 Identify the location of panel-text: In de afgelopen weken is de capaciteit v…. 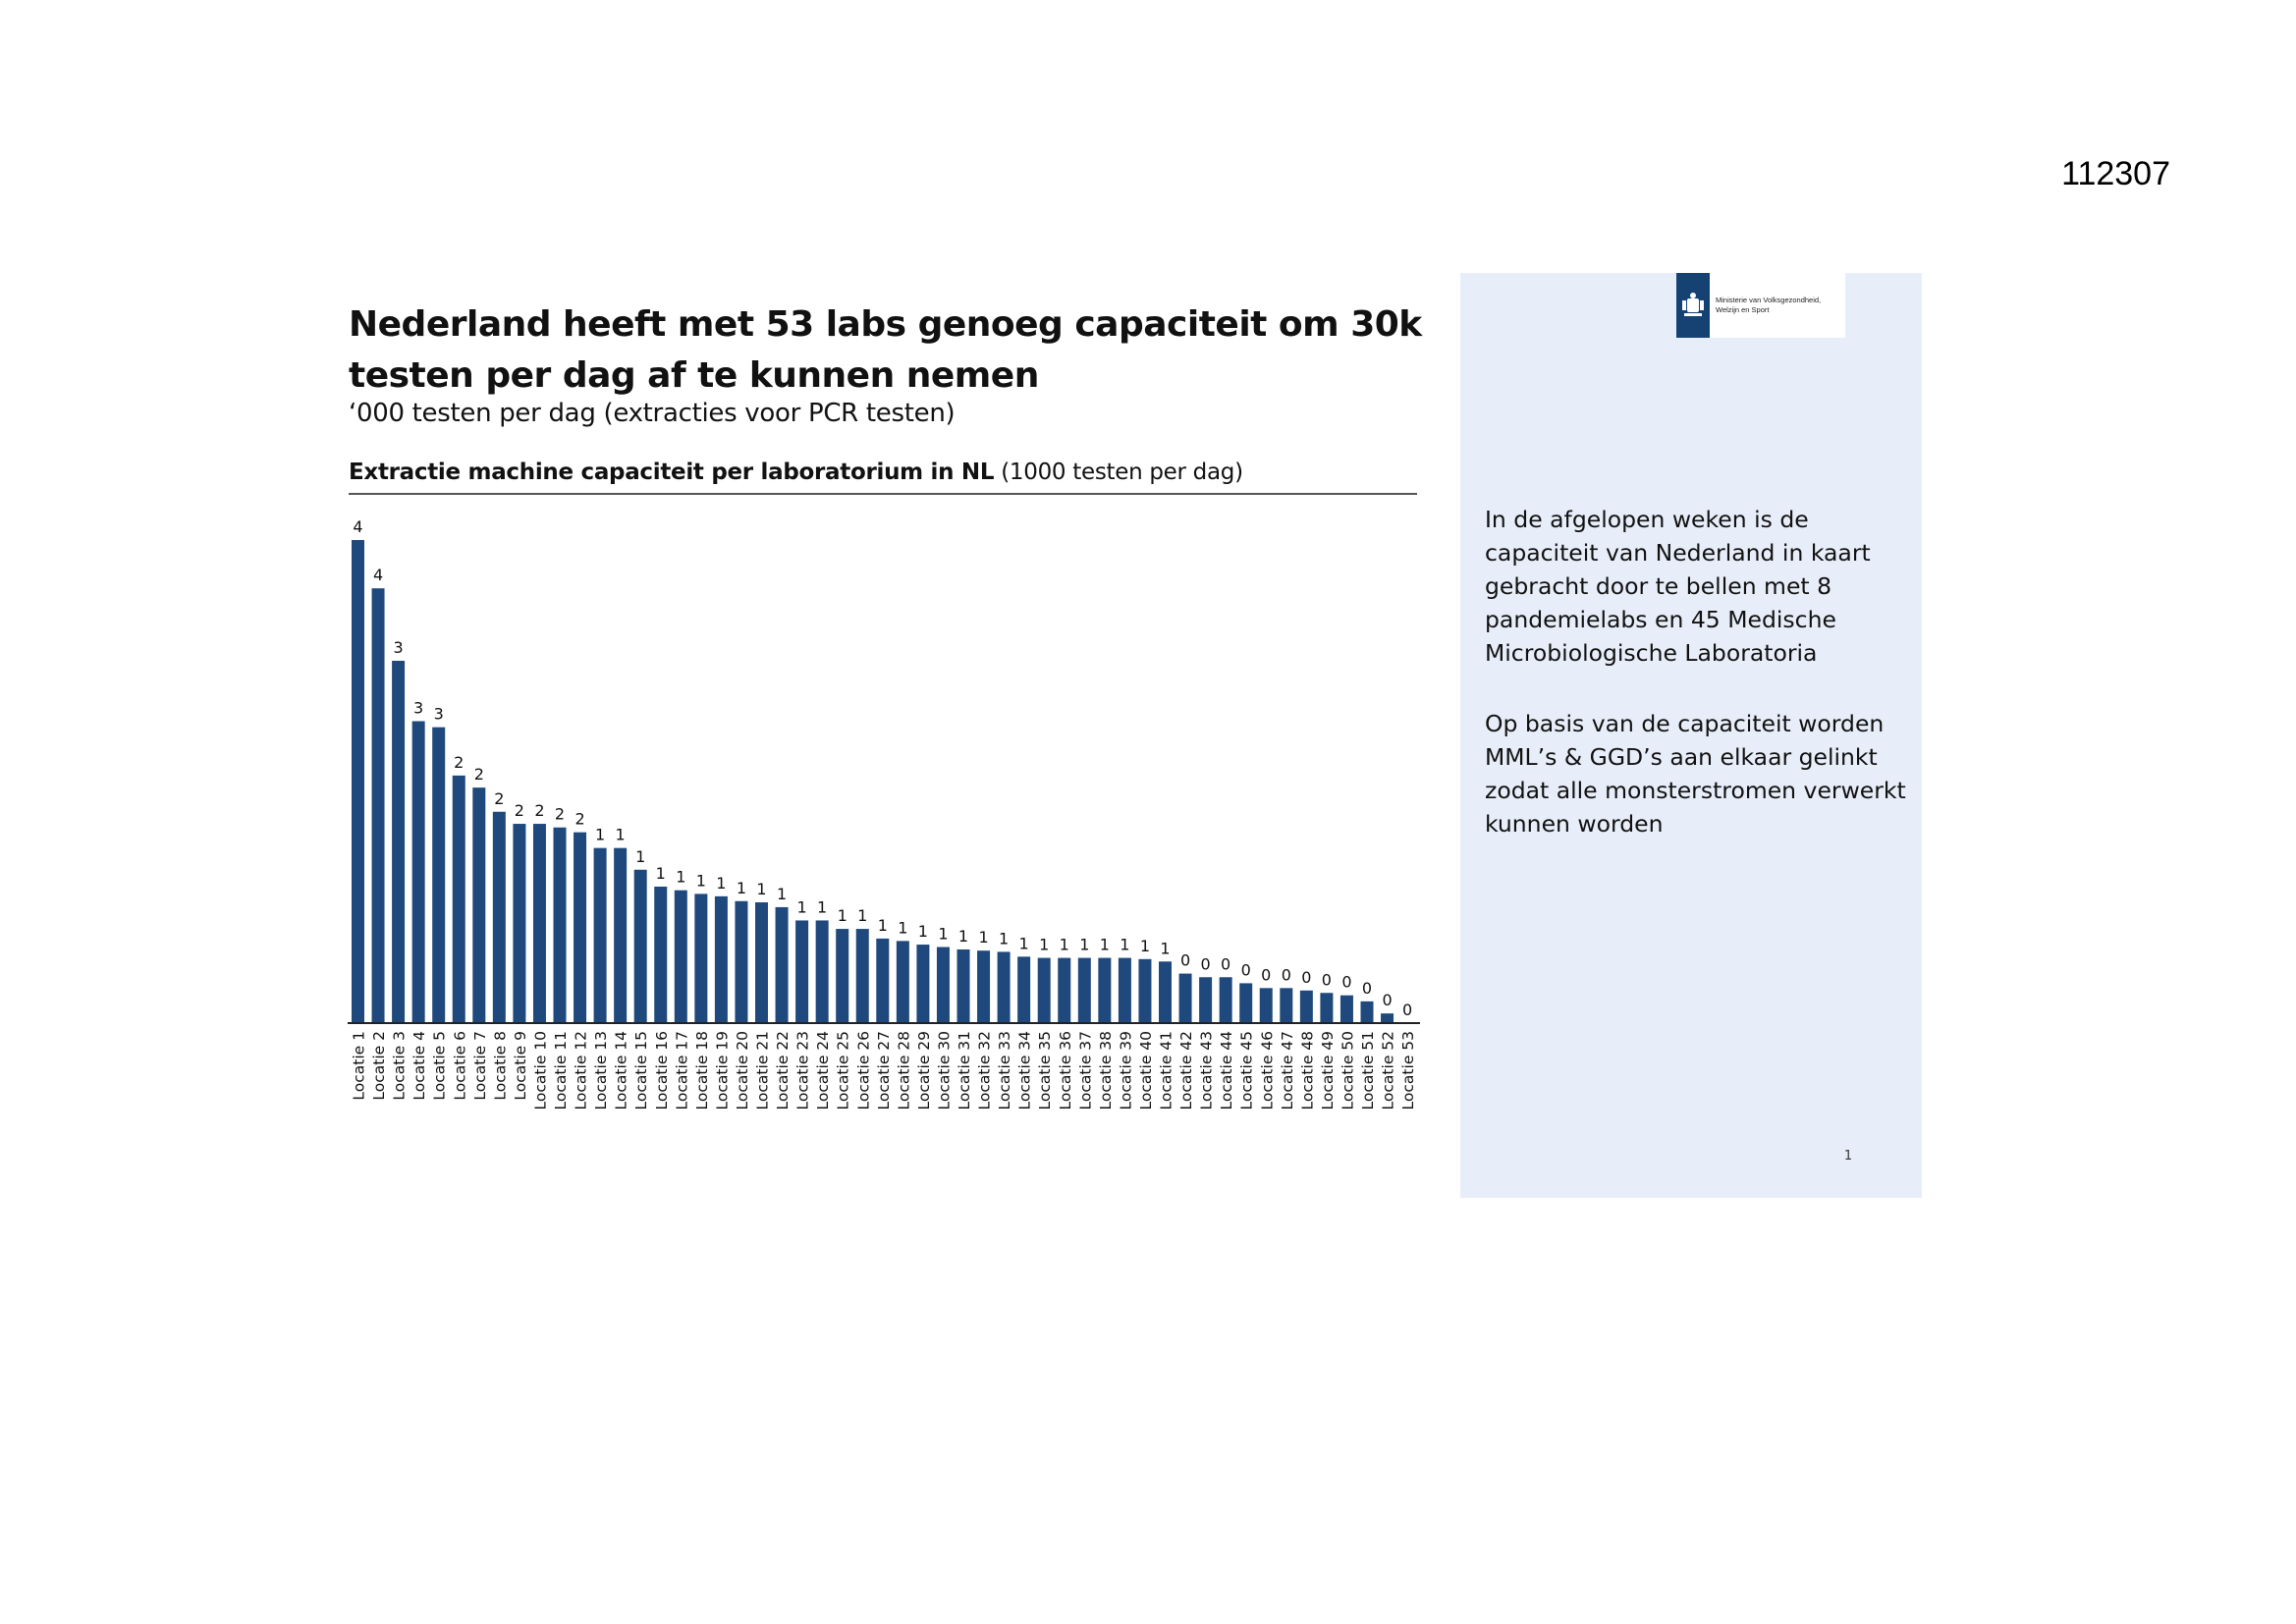
(1696, 690).